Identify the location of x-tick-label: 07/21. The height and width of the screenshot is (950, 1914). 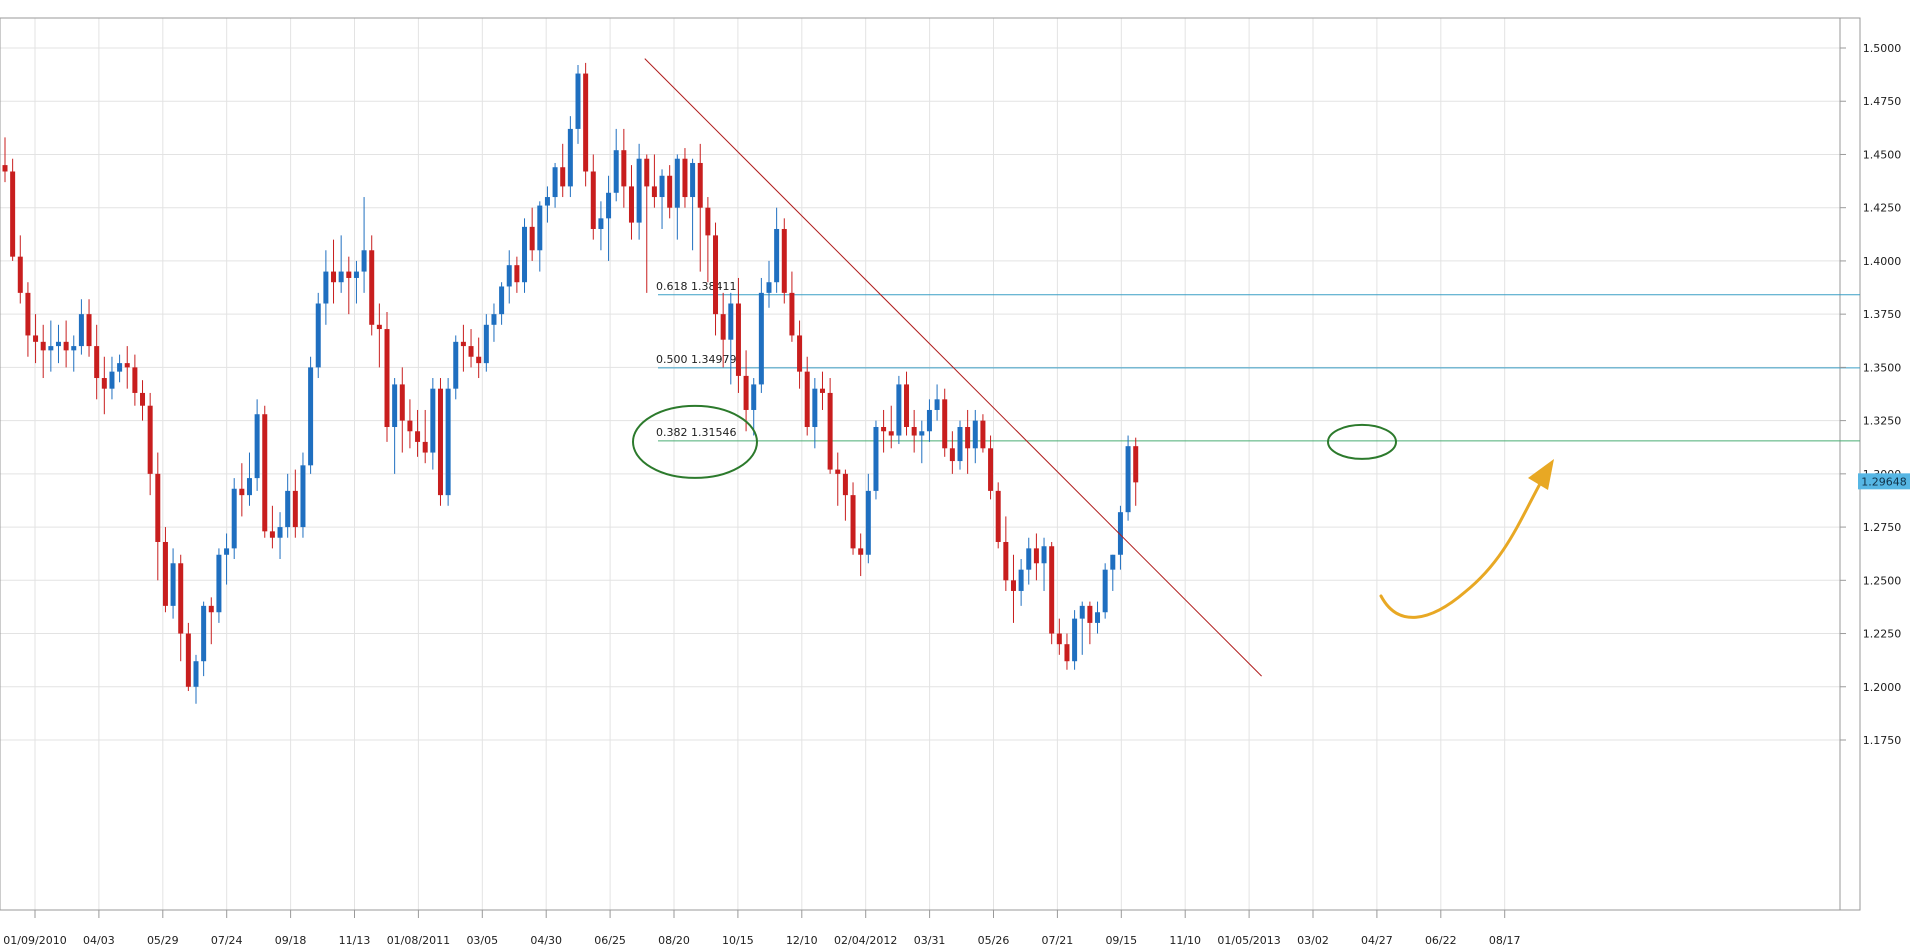
(1058, 940).